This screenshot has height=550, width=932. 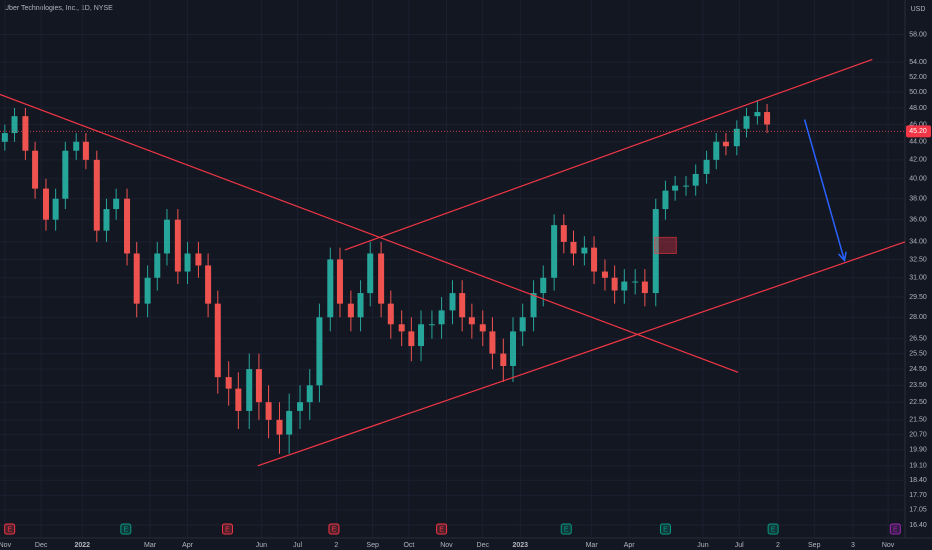 I want to click on y-tick-label: 23.50, so click(x=918, y=385).